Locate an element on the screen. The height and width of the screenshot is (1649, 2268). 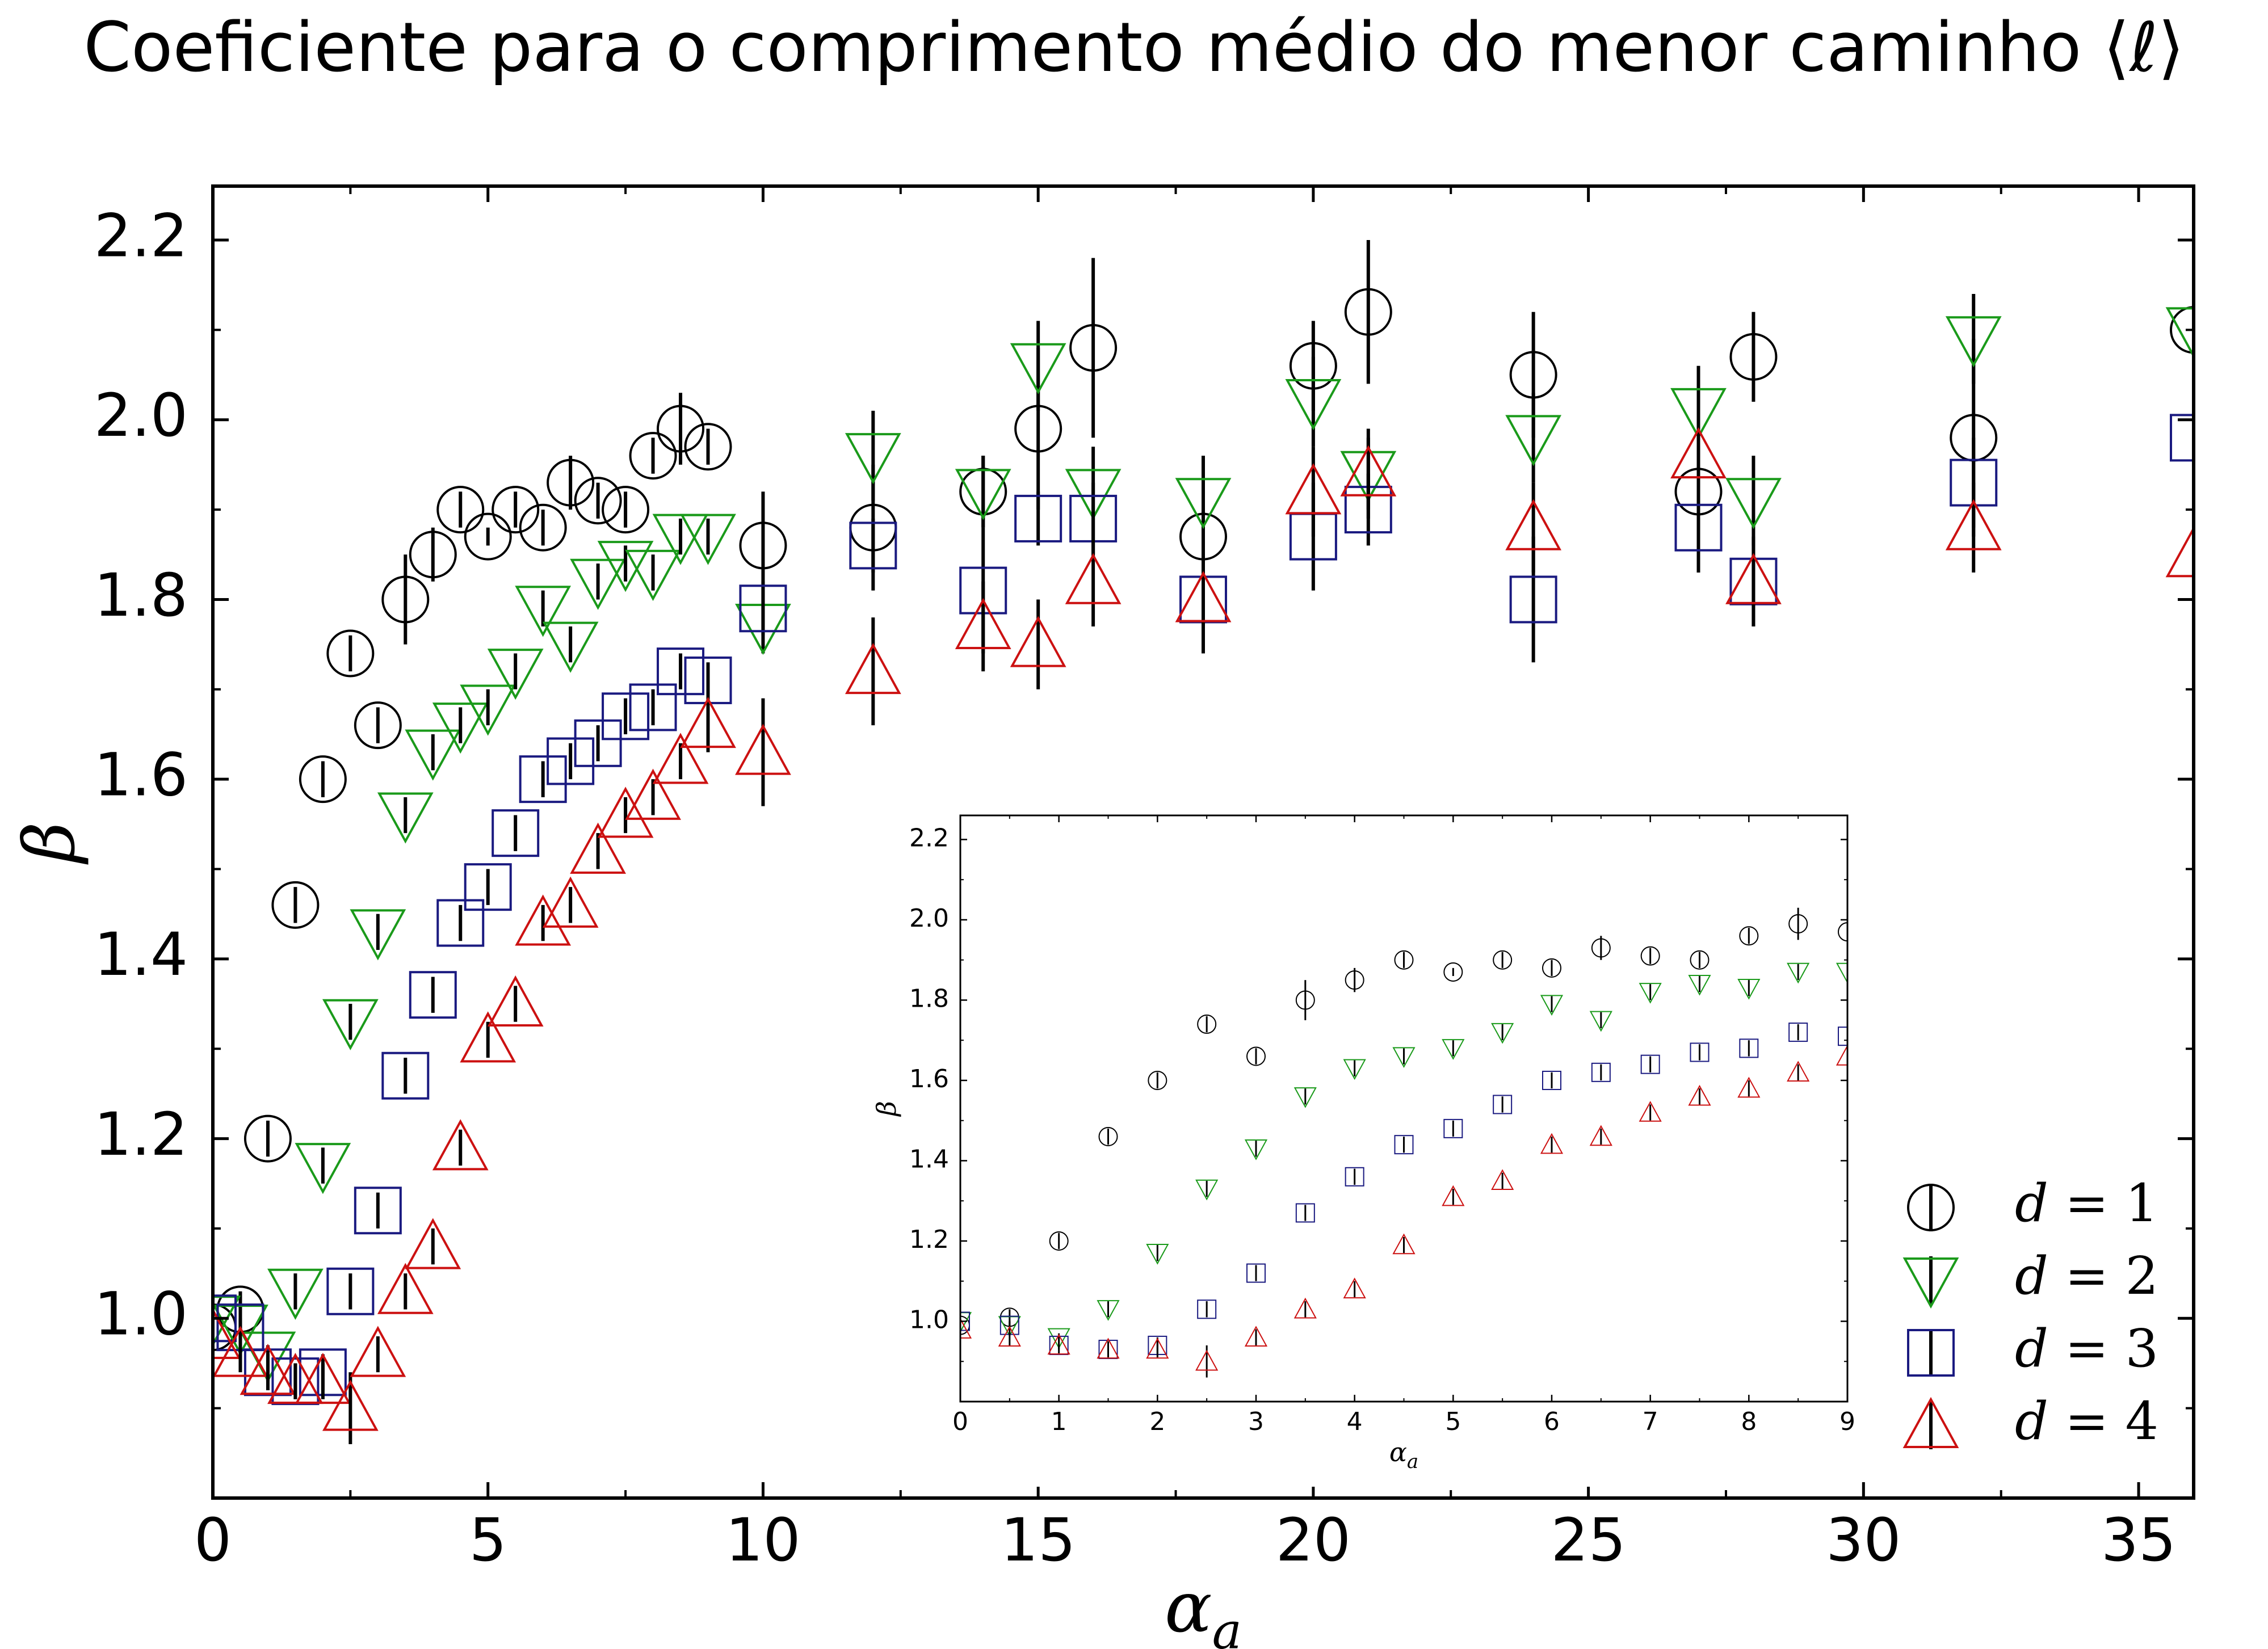
legend-entry-3: d = 3 is located at coordinates (2032, 1349).